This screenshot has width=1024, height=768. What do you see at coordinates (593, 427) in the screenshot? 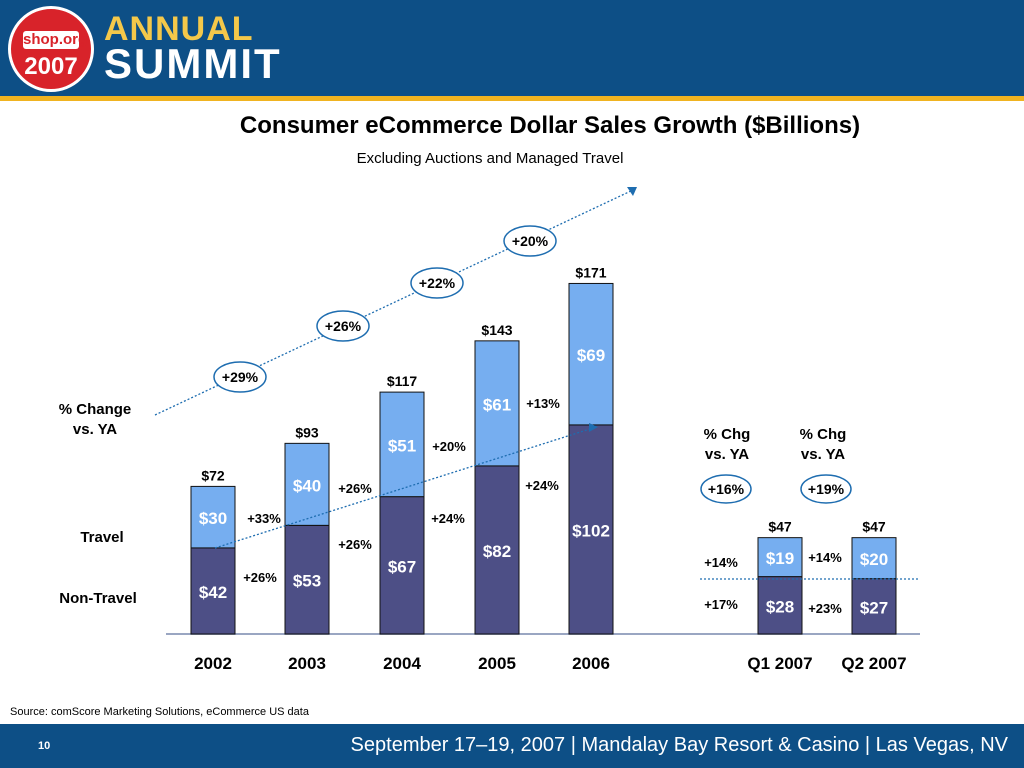
I see `non-travel-trend-arrowhead` at bounding box center [593, 427].